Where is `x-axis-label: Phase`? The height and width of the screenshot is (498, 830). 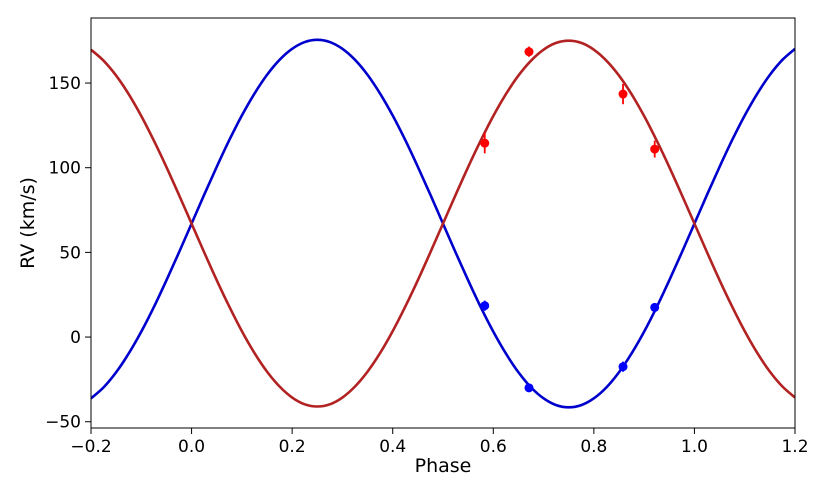 x-axis-label: Phase is located at coordinates (443, 466).